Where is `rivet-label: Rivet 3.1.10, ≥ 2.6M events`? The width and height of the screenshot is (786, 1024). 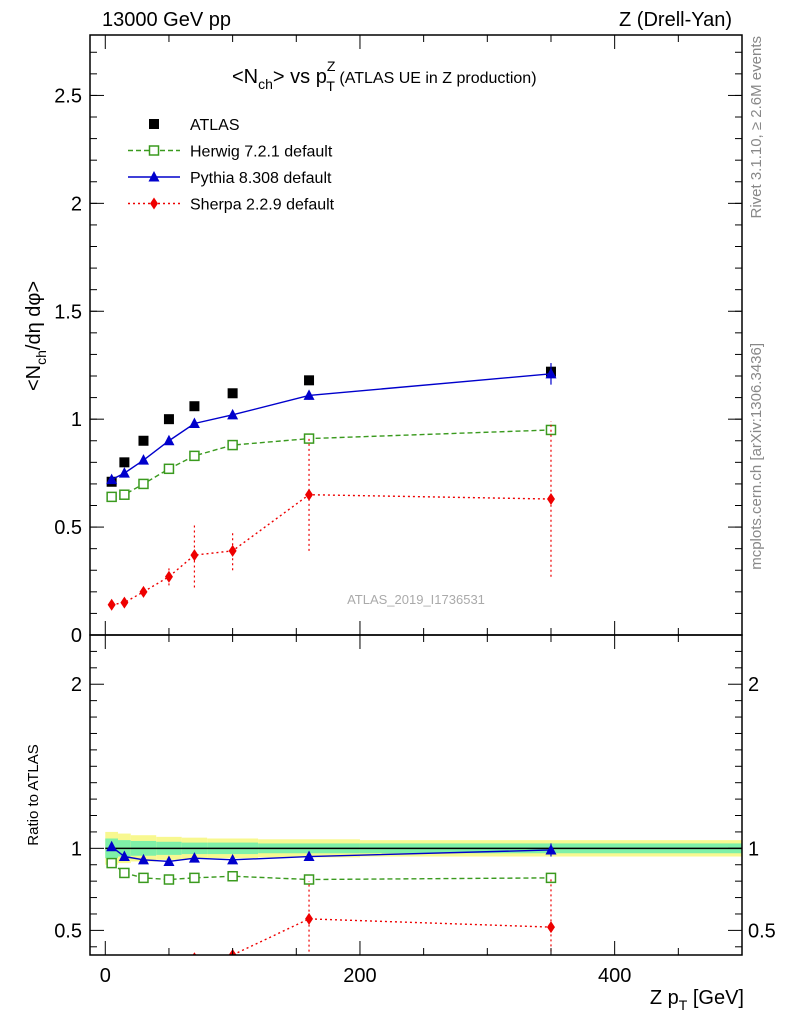 rivet-label: Rivet 3.1.10, ≥ 2.6M events is located at coordinates (756, 127).